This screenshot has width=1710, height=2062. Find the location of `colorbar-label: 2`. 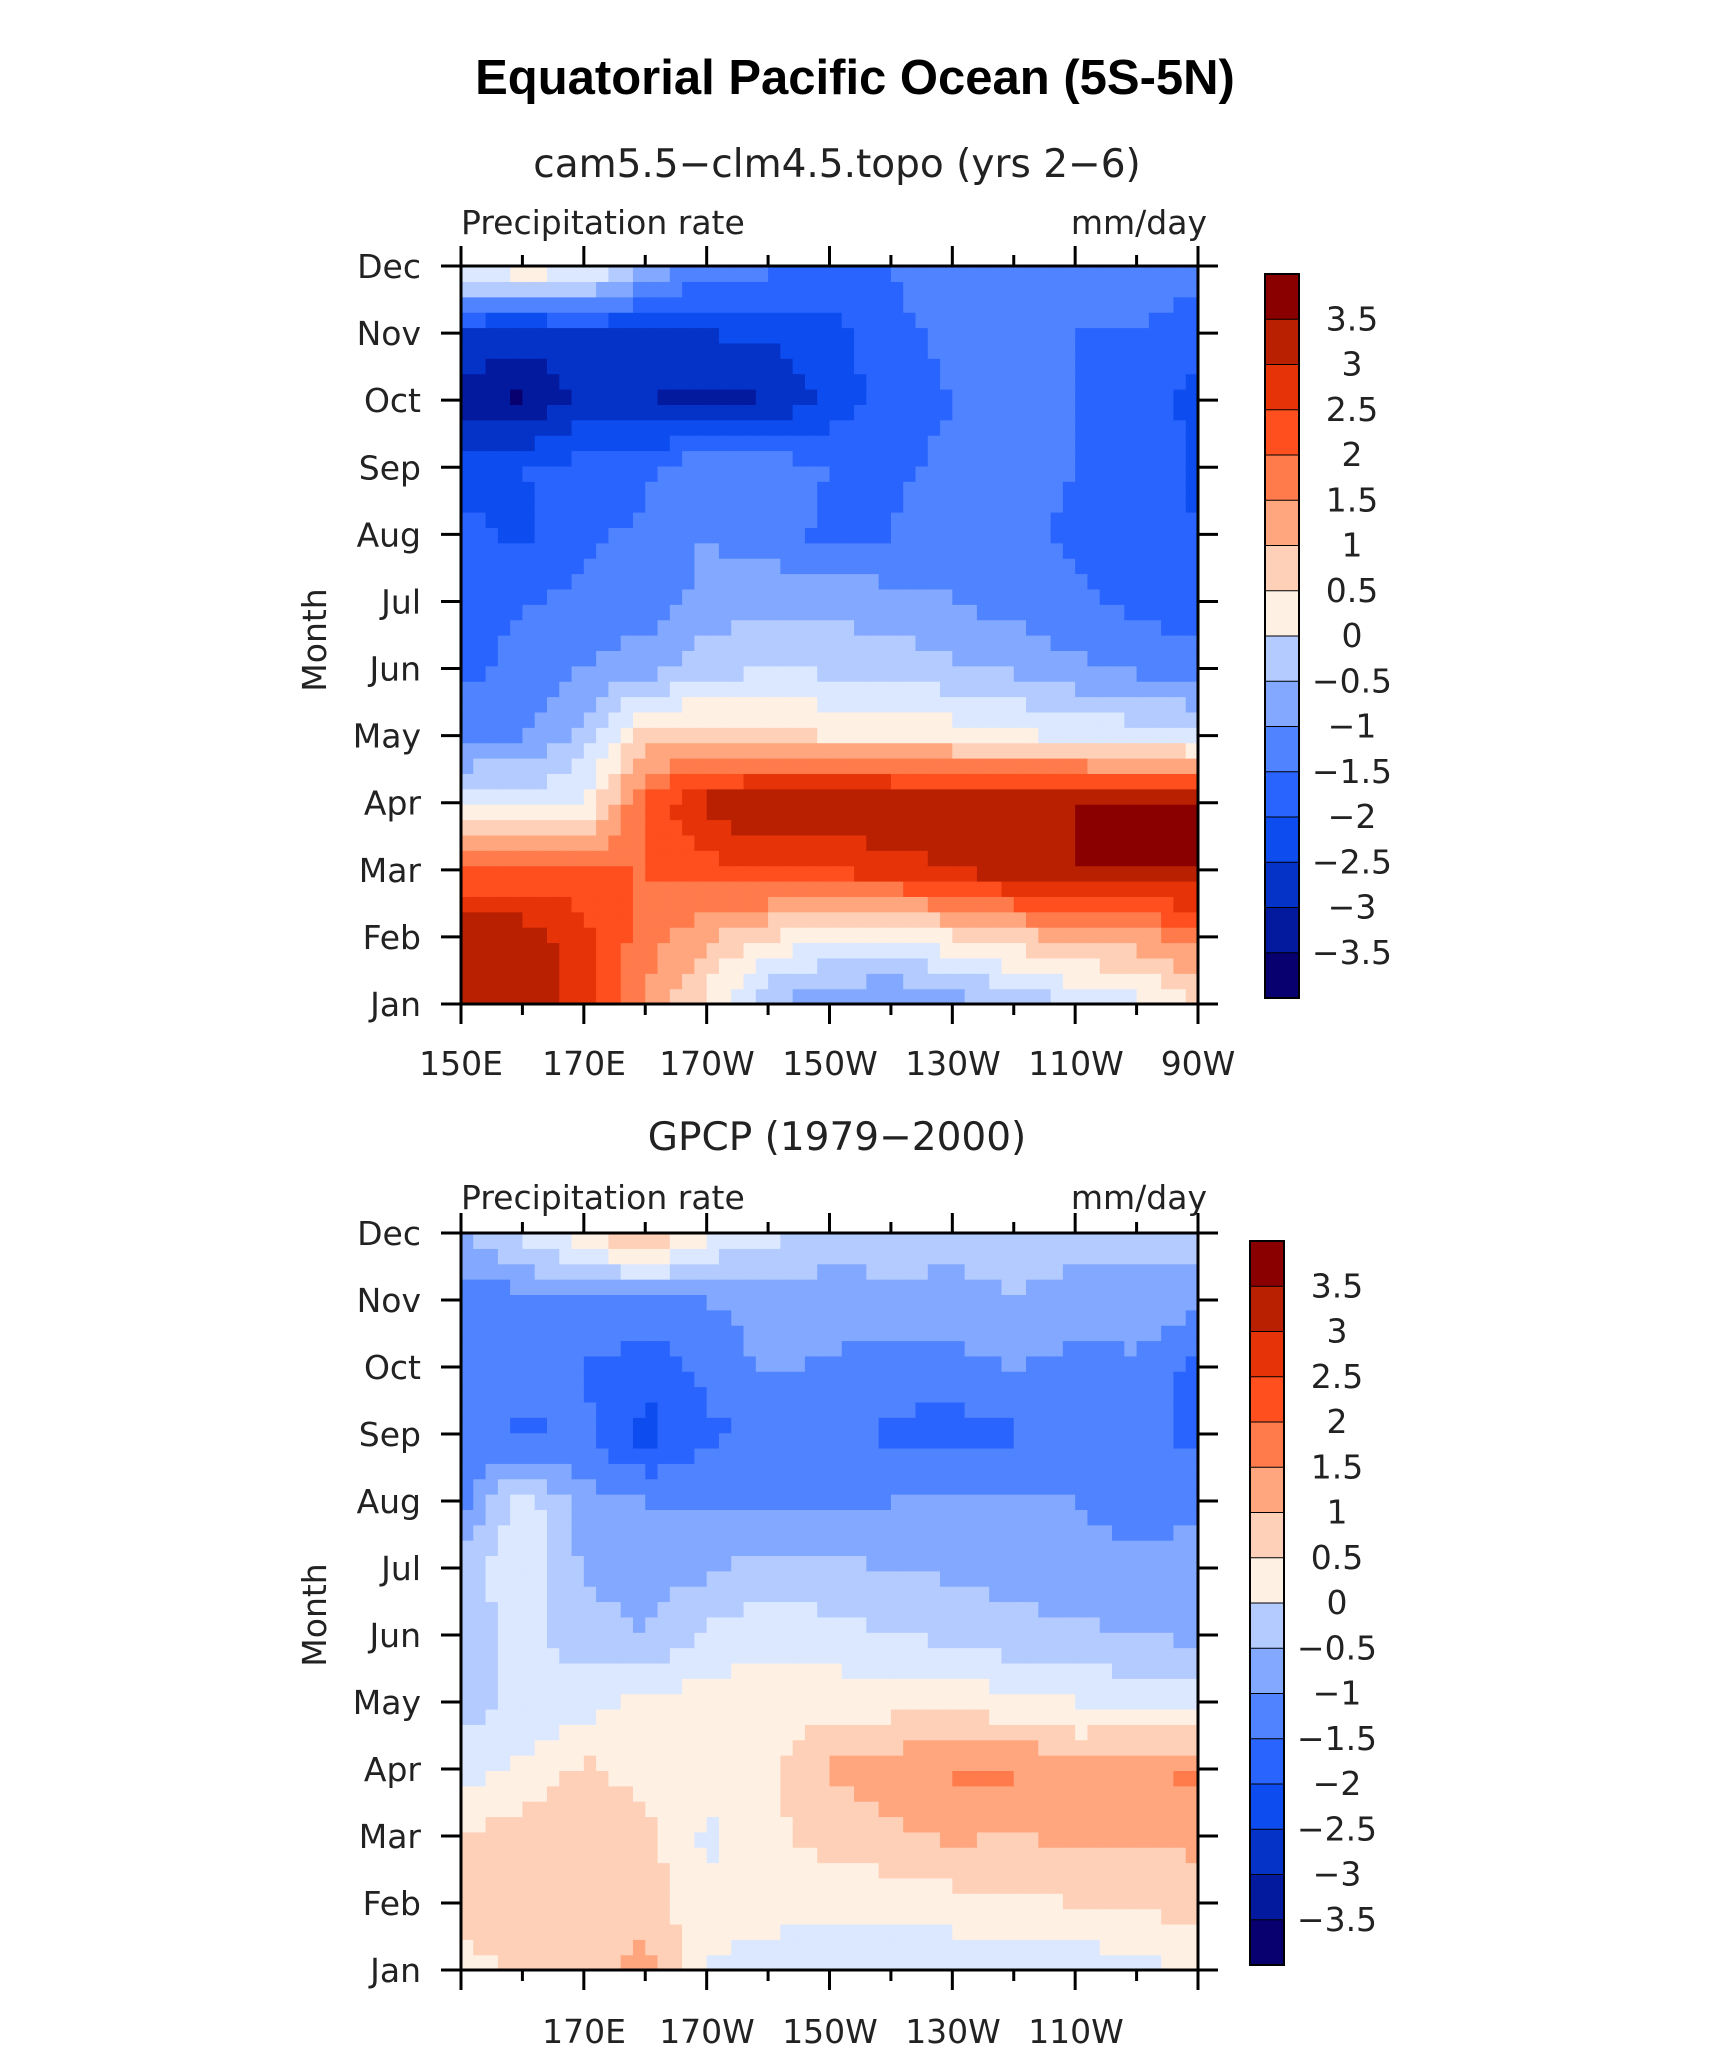

colorbar-label: 2 is located at coordinates (1352, 454).